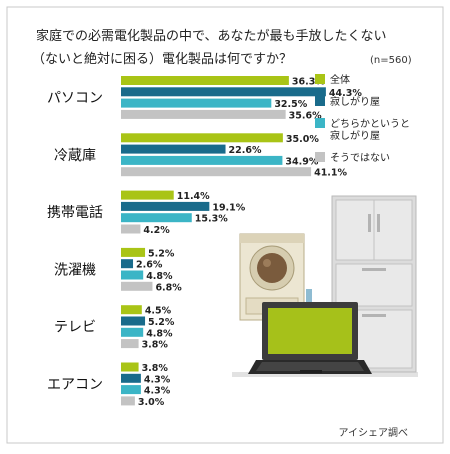  Describe the element at coordinates (391, 60) in the screenshot. I see `sample-size-label: (n=560)` at that location.